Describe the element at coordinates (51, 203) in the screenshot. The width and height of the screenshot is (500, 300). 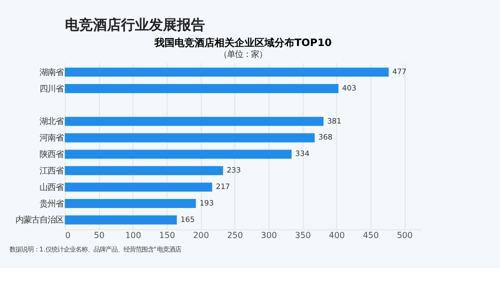
I see `y-tick-label: 贵州省` at that location.